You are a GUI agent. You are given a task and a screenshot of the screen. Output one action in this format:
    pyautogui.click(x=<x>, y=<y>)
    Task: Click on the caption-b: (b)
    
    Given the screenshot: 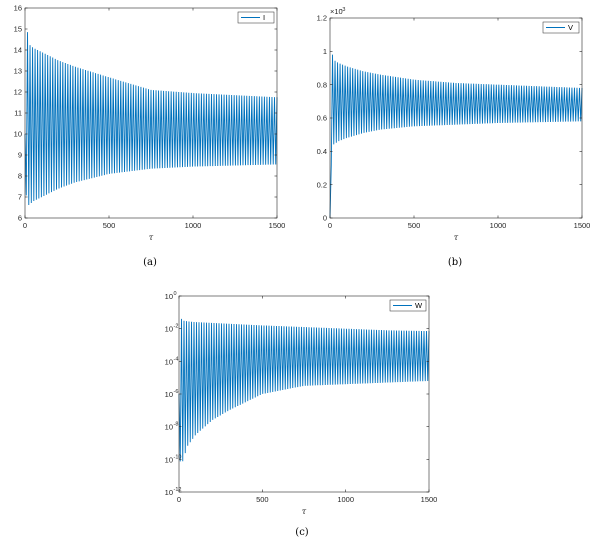 What is the action you would take?
    pyautogui.click(x=455, y=262)
    